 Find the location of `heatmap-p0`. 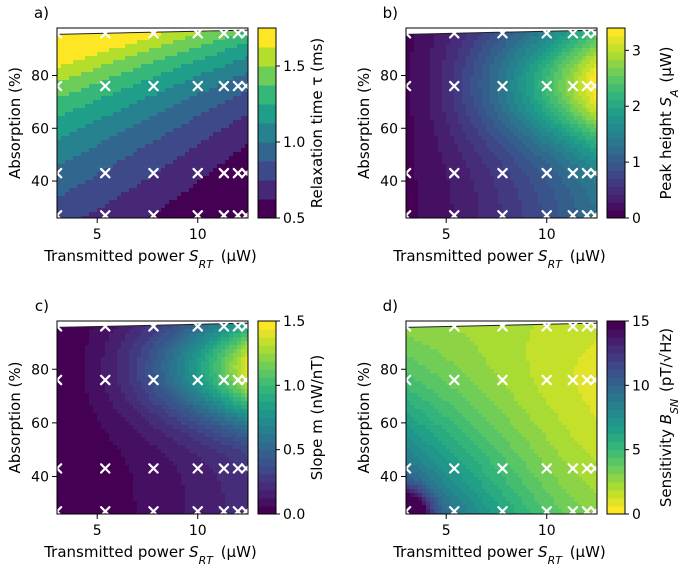

heatmap-p0 is located at coordinates (152, 123).